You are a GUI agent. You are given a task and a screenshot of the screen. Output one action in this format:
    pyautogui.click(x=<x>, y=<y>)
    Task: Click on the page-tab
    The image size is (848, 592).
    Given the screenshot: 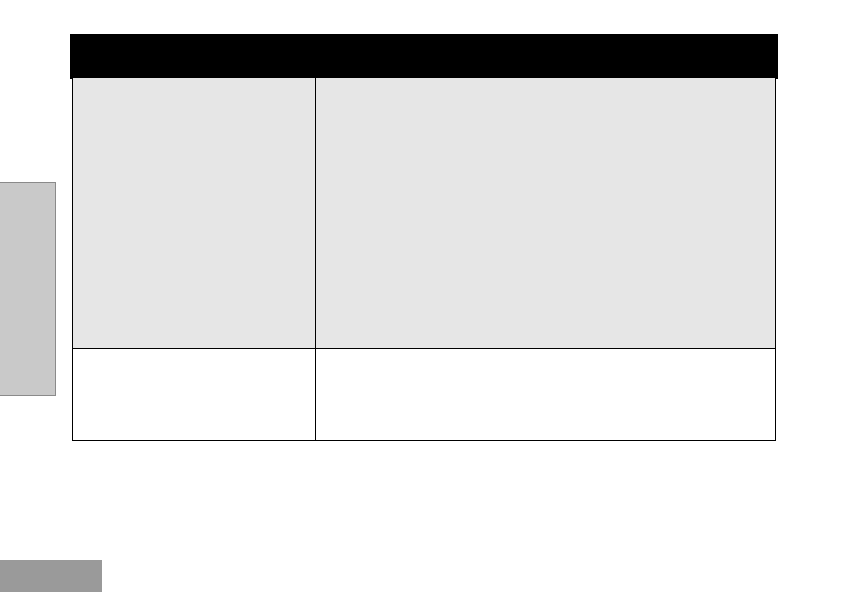 What is the action you would take?
    pyautogui.click(x=51, y=576)
    